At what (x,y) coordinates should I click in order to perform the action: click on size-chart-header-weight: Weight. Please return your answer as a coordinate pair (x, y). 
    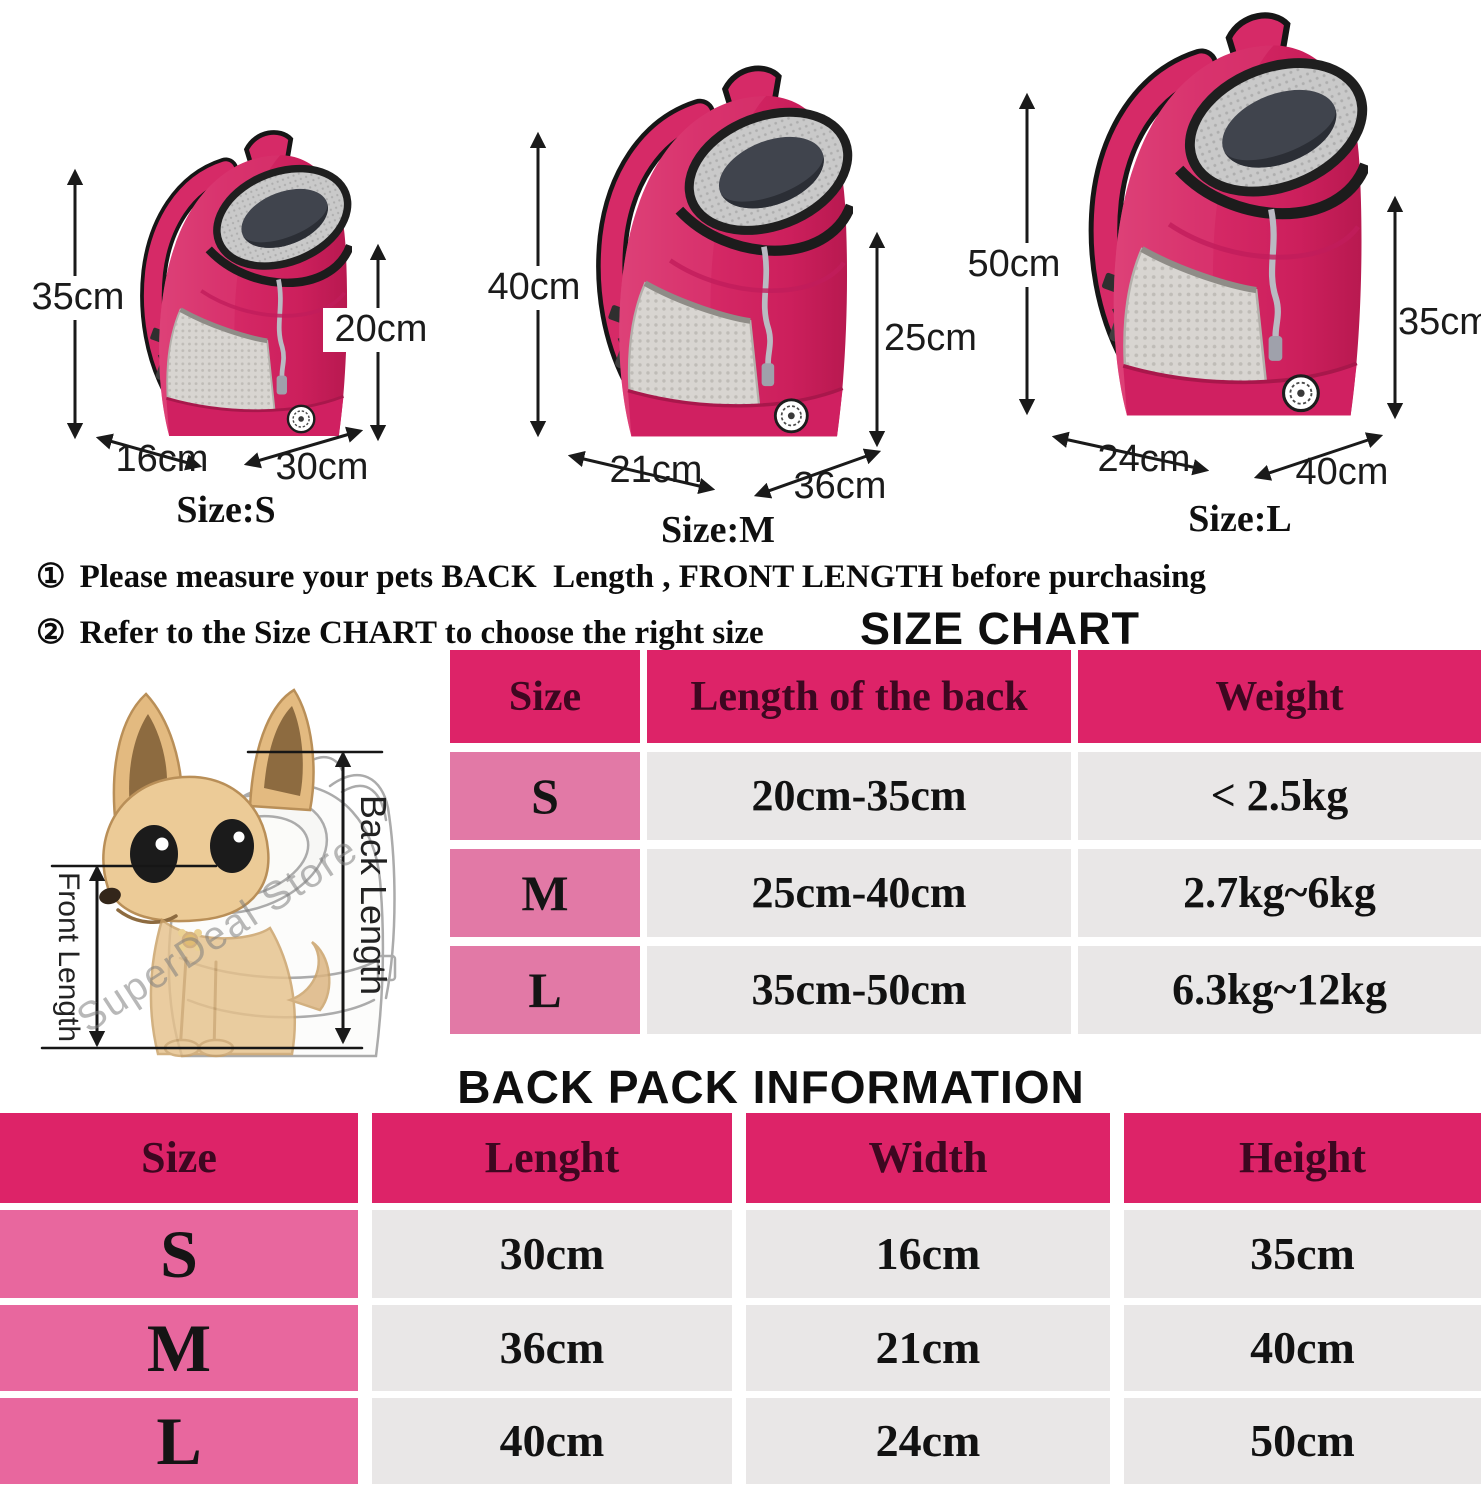
    Looking at the image, I should click on (1279, 696).